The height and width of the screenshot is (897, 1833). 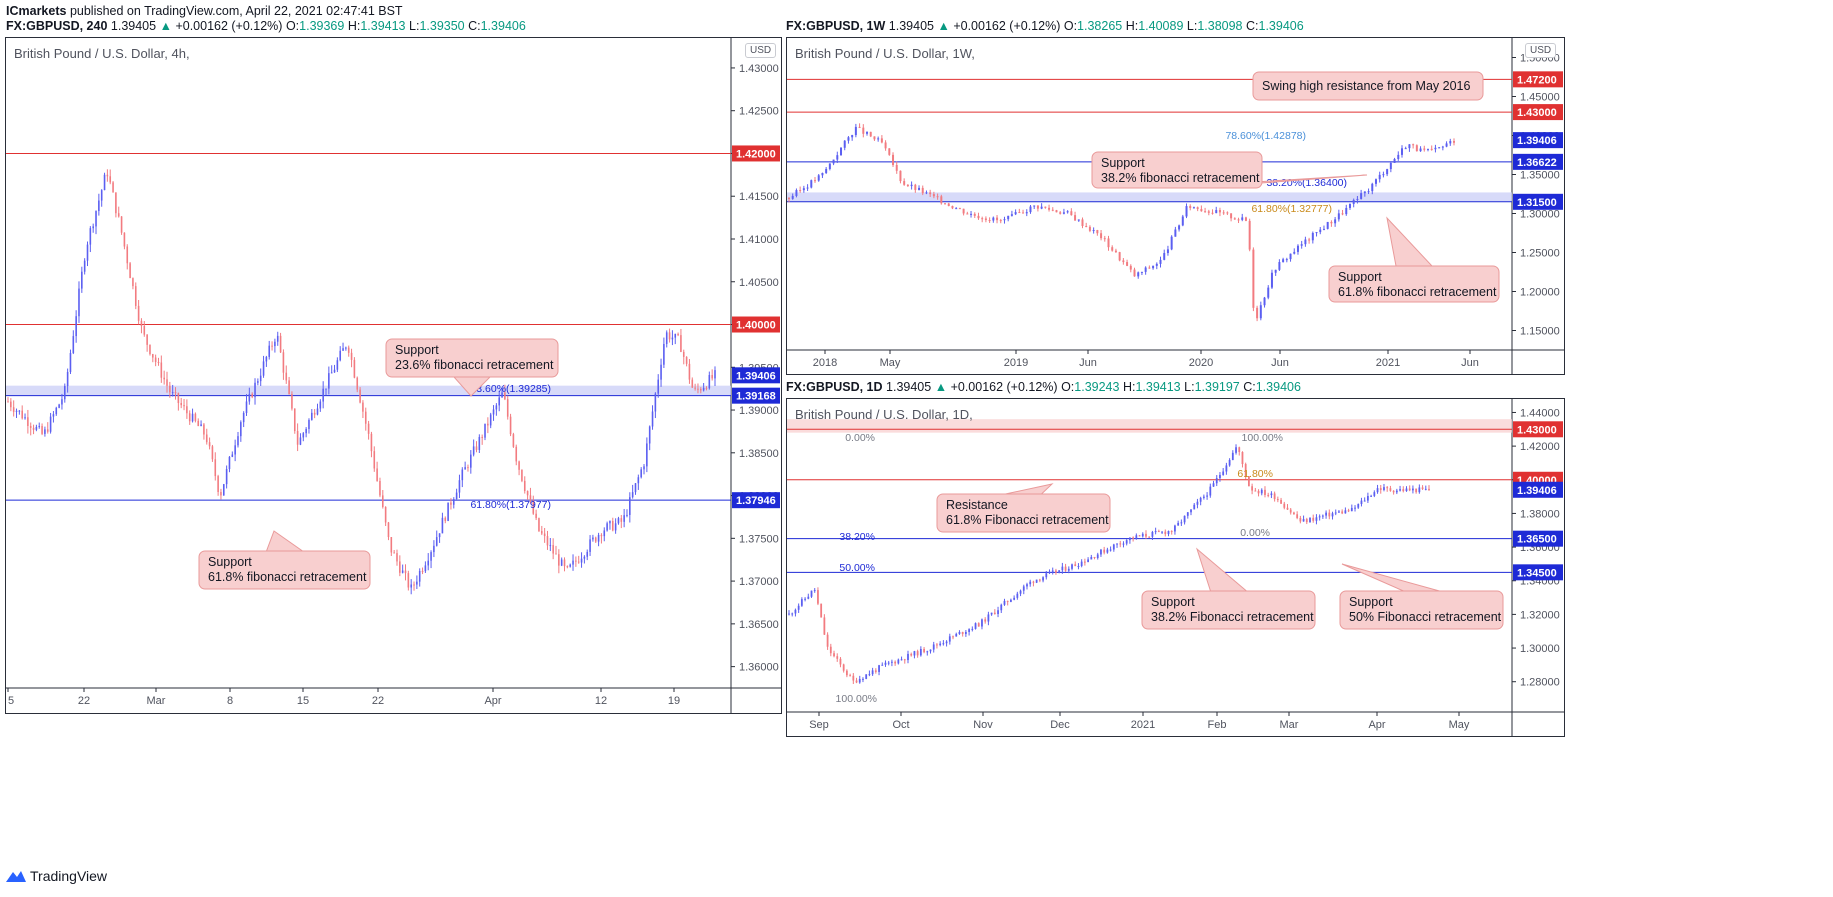 What do you see at coordinates (56, 876) in the screenshot?
I see `tradingview-brand: TradingView` at bounding box center [56, 876].